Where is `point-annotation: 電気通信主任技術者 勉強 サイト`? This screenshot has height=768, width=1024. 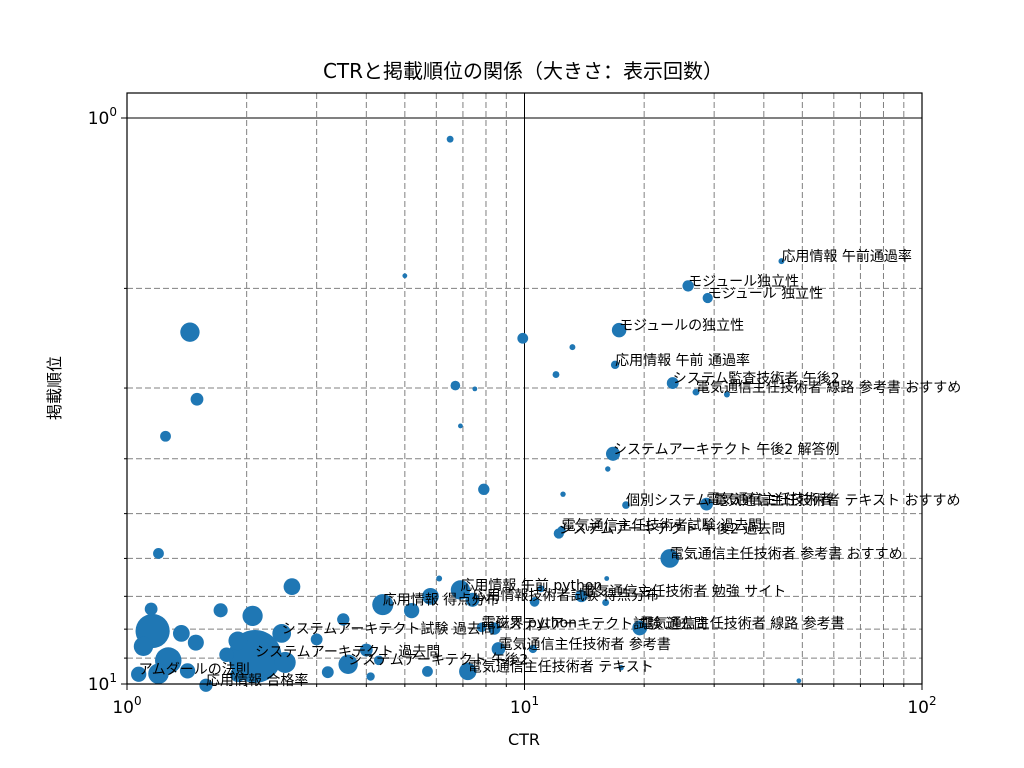
point-annotation: 電気通信主任技術者 勉強 サイト is located at coordinates (683, 592).